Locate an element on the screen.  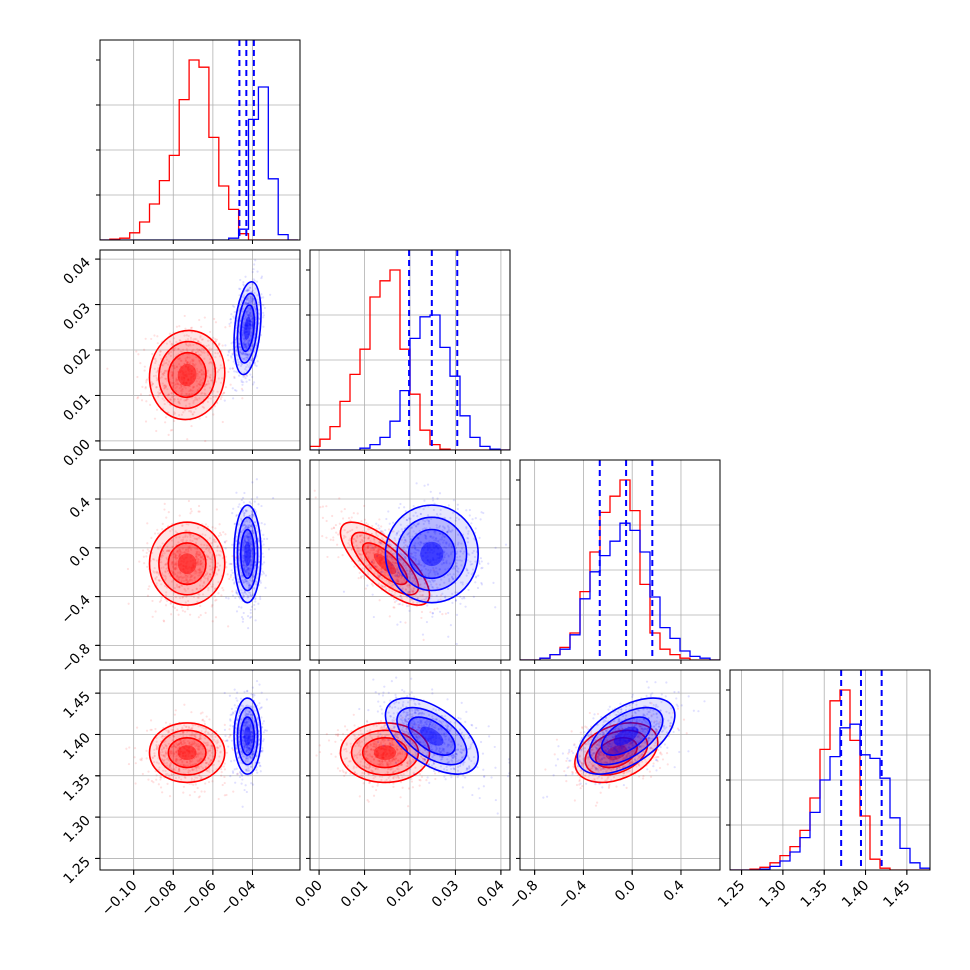
scatter-panel-2-1: 0.00 0.01 0.02 0.03 0.04 is located at coordinates (180, 359).